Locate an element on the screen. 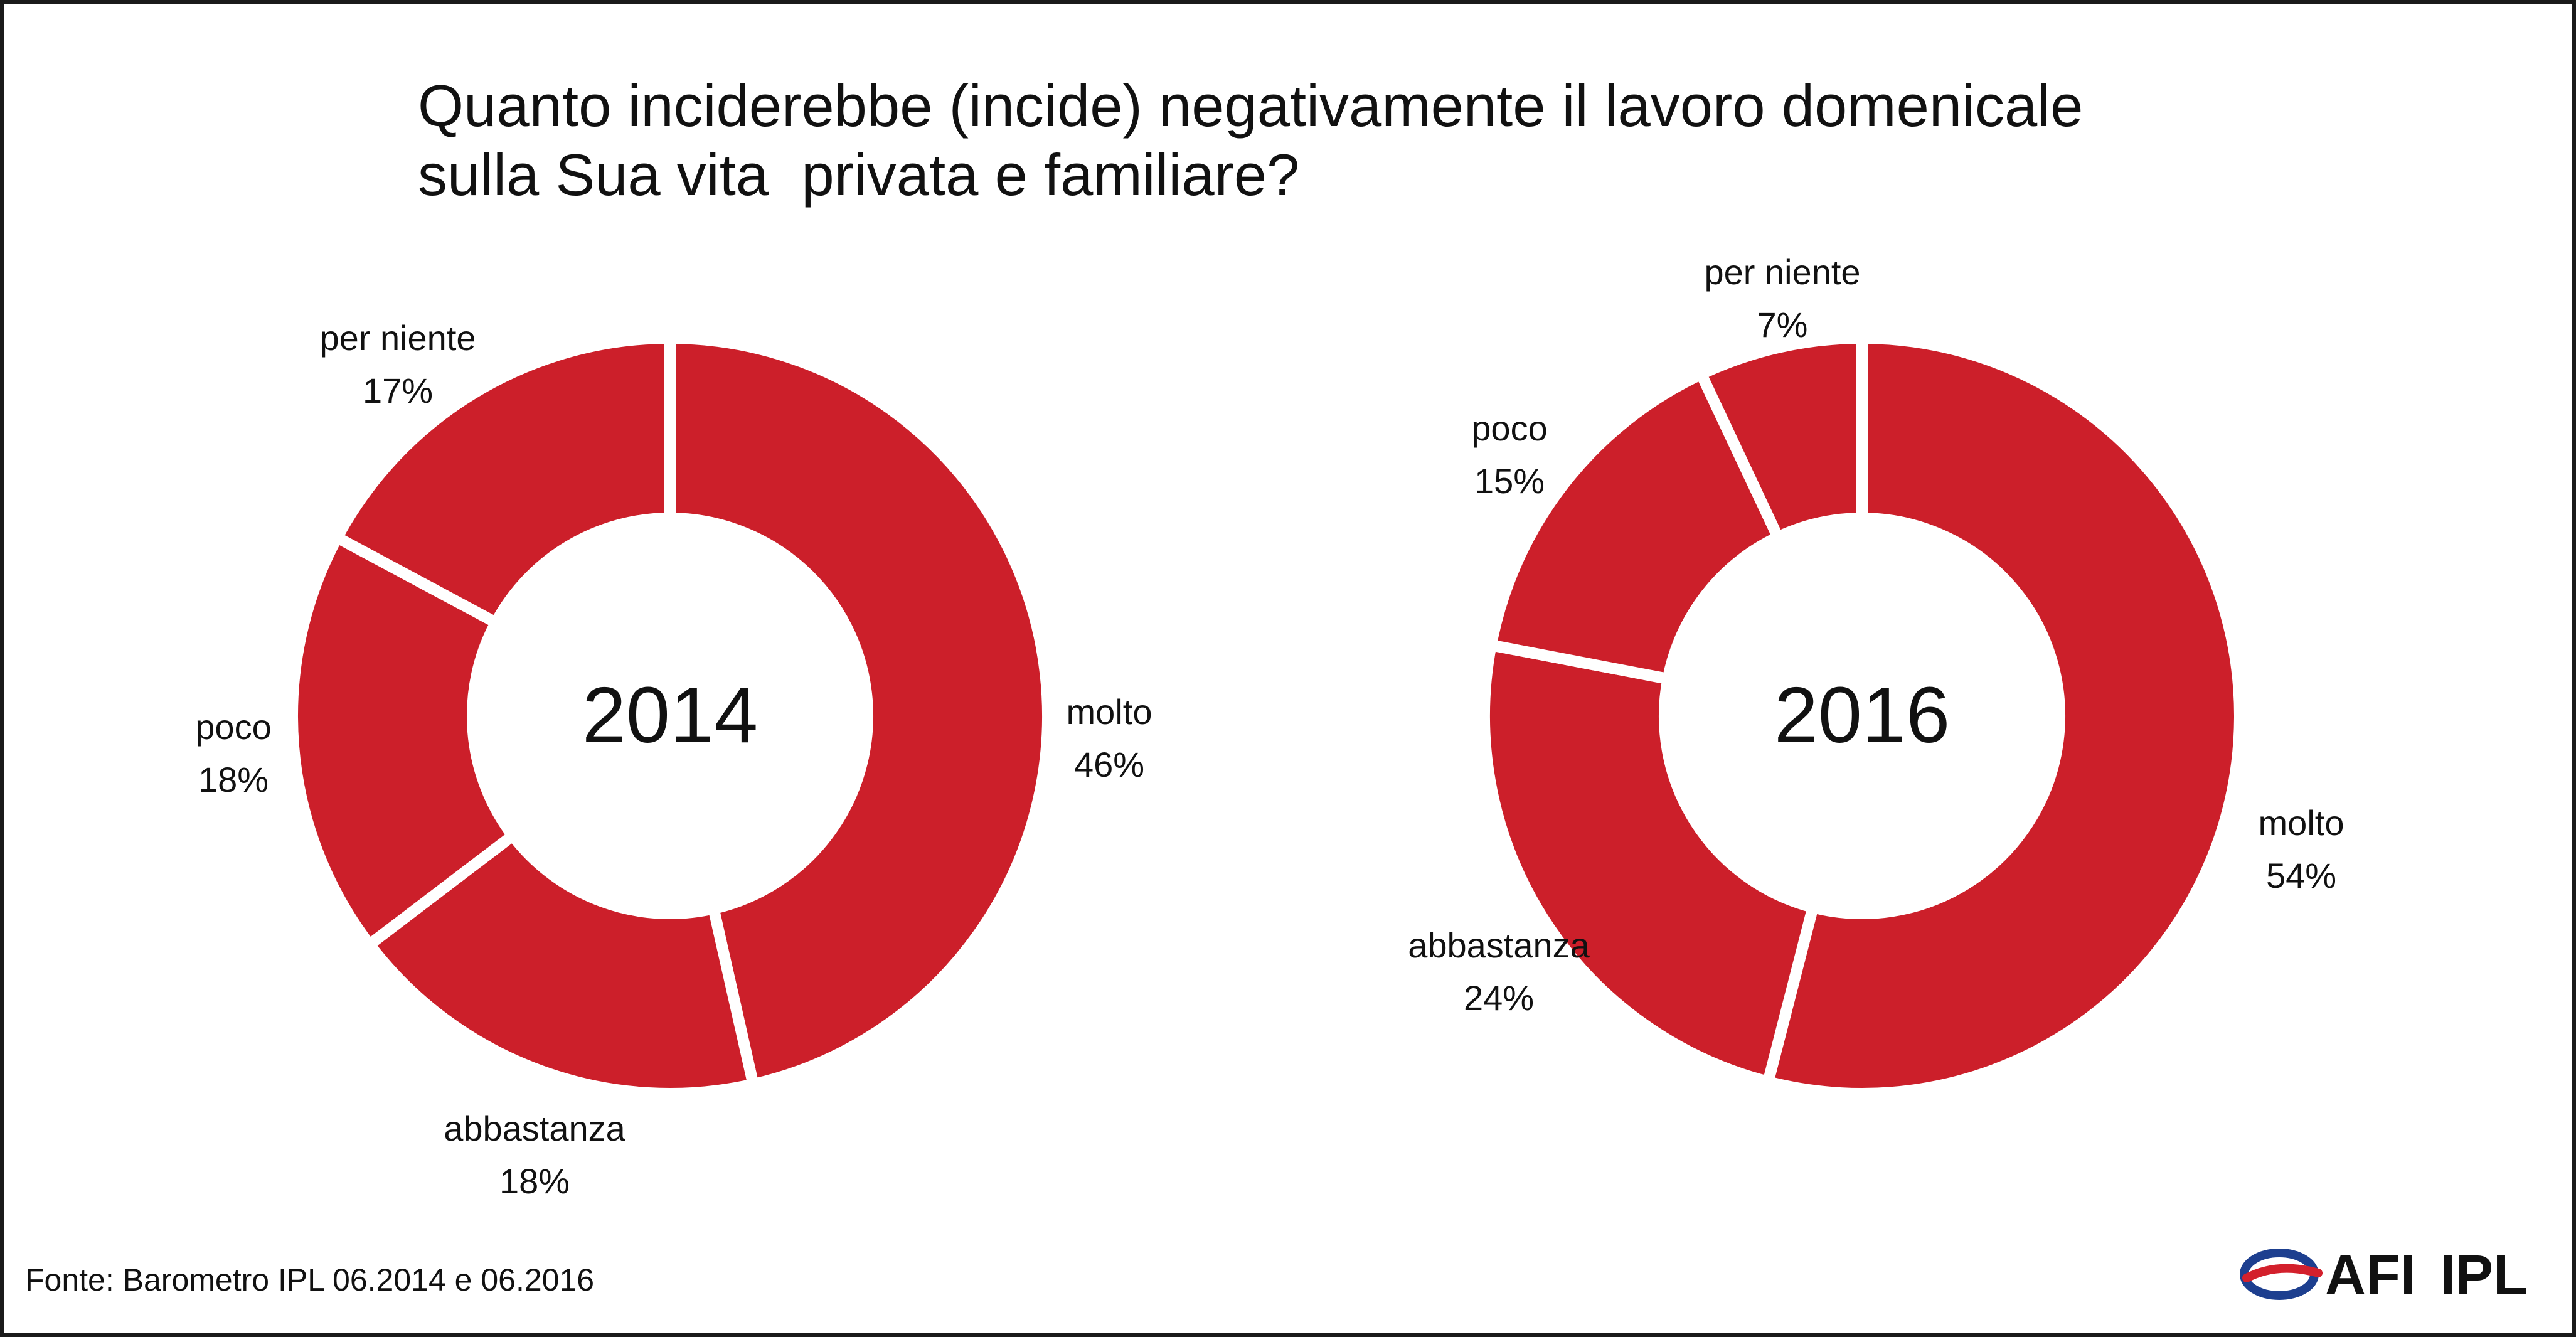 The width and height of the screenshot is (2576, 1337). afi-ipl-swoosh-icon: AFI IPL is located at coordinates (2384, 1275).